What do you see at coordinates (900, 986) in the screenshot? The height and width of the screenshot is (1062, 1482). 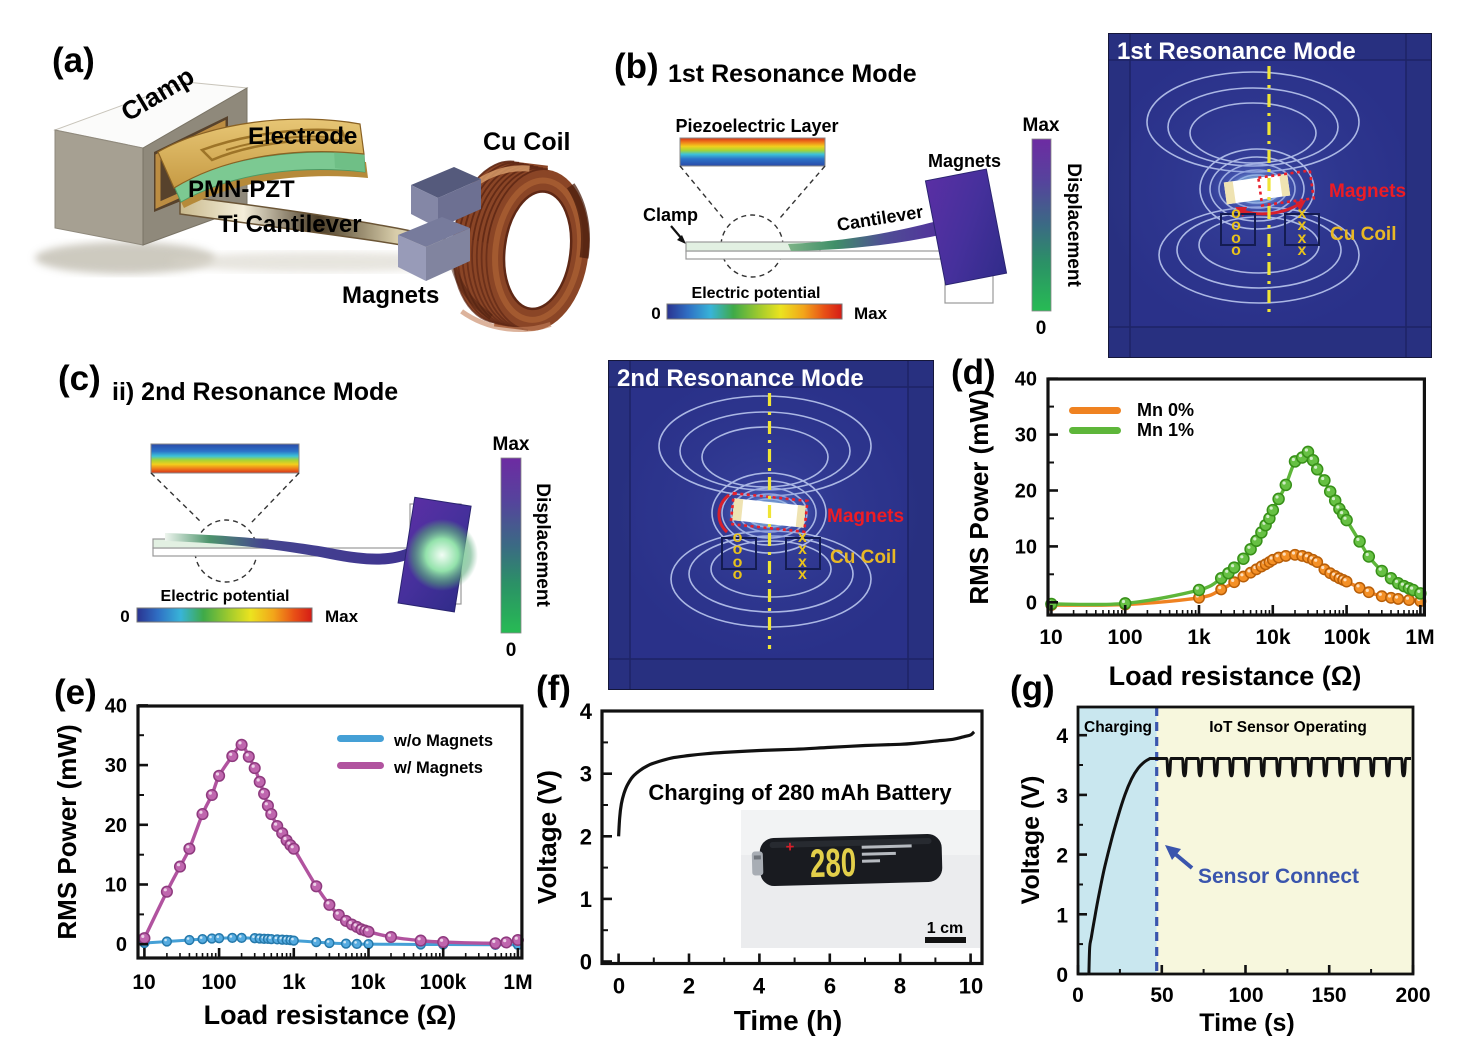 I see `svg-text: 8` at bounding box center [900, 986].